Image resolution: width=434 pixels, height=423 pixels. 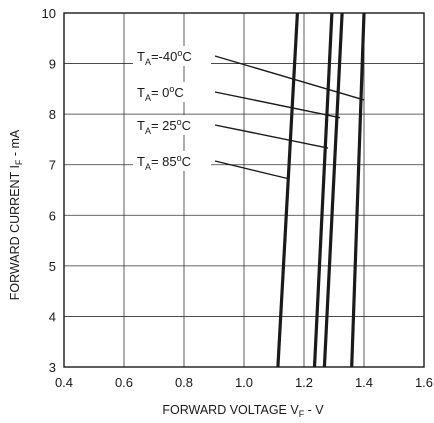 What do you see at coordinates (160, 93) in the screenshot?
I see `curve-label: TA= 0oC` at bounding box center [160, 93].